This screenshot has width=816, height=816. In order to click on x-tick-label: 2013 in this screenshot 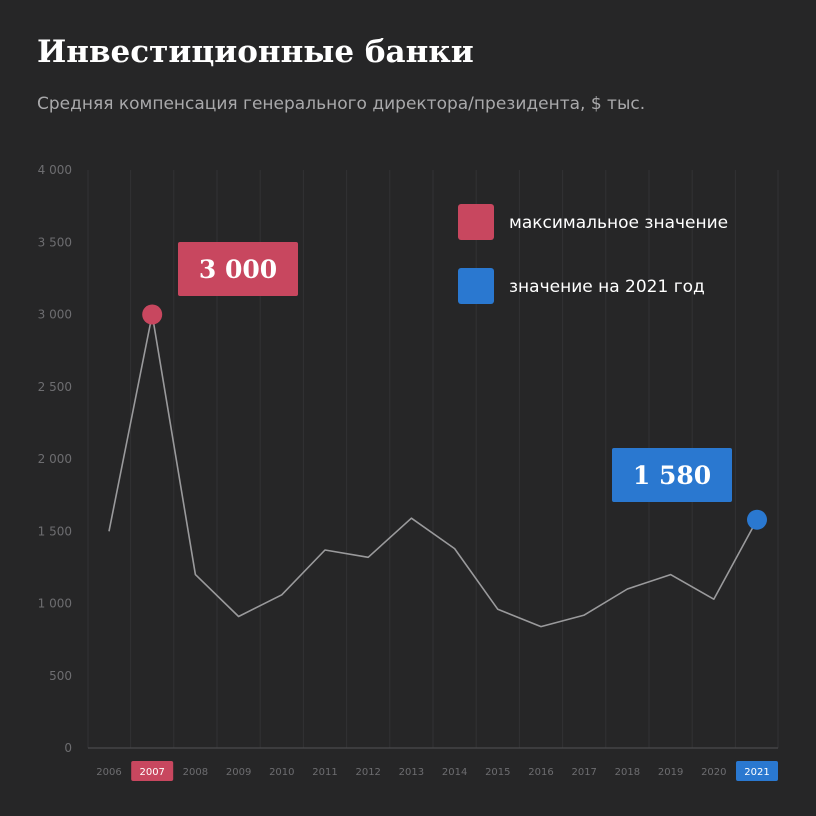, I will do `click(411, 772)`.